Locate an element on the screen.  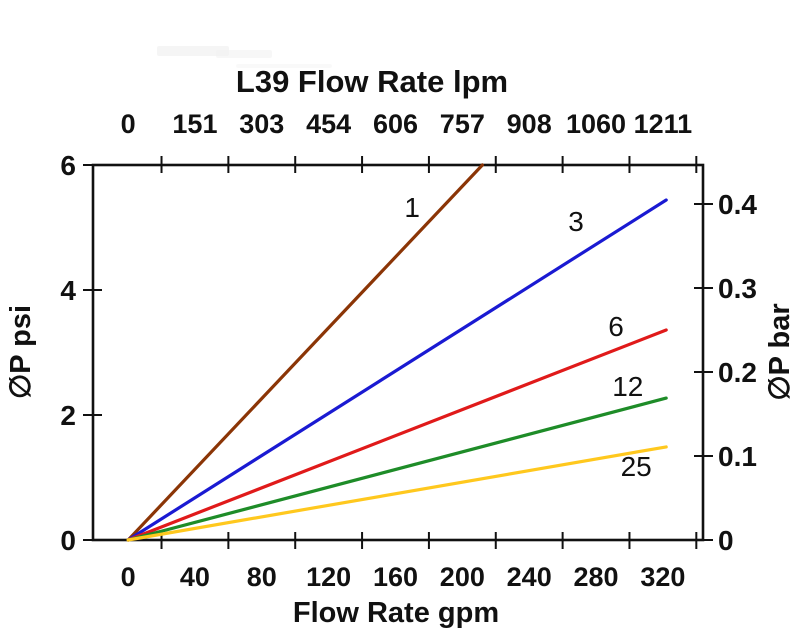
top-tick-label: 606 is located at coordinates (395, 124).